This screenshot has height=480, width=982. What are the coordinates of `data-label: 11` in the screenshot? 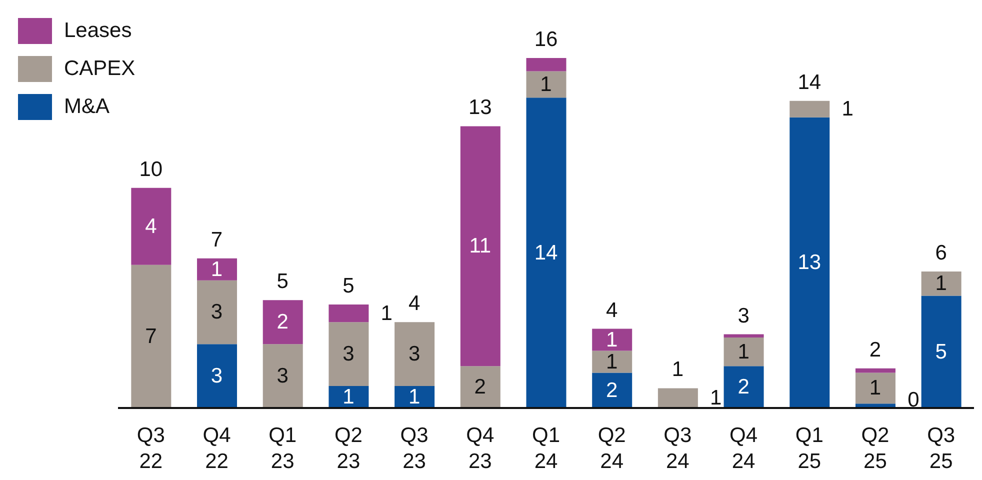 It's located at (480, 246).